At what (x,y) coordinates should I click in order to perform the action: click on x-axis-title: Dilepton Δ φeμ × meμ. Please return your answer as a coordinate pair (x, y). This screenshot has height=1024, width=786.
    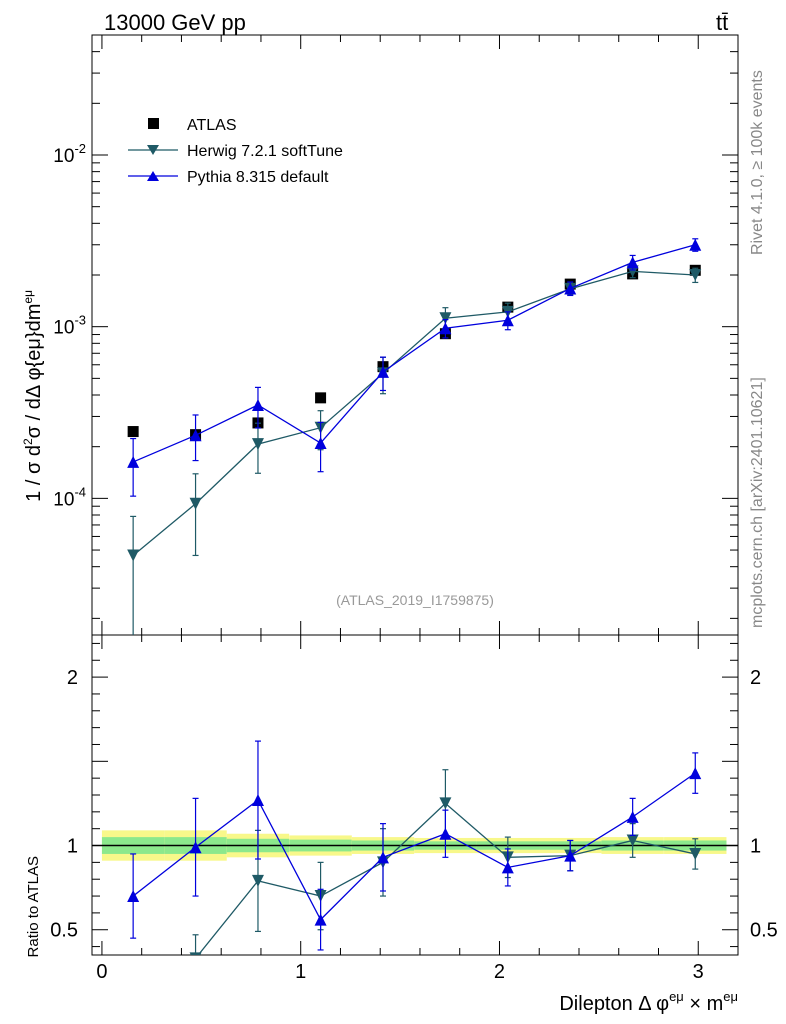
    Looking at the image, I should click on (648, 1002).